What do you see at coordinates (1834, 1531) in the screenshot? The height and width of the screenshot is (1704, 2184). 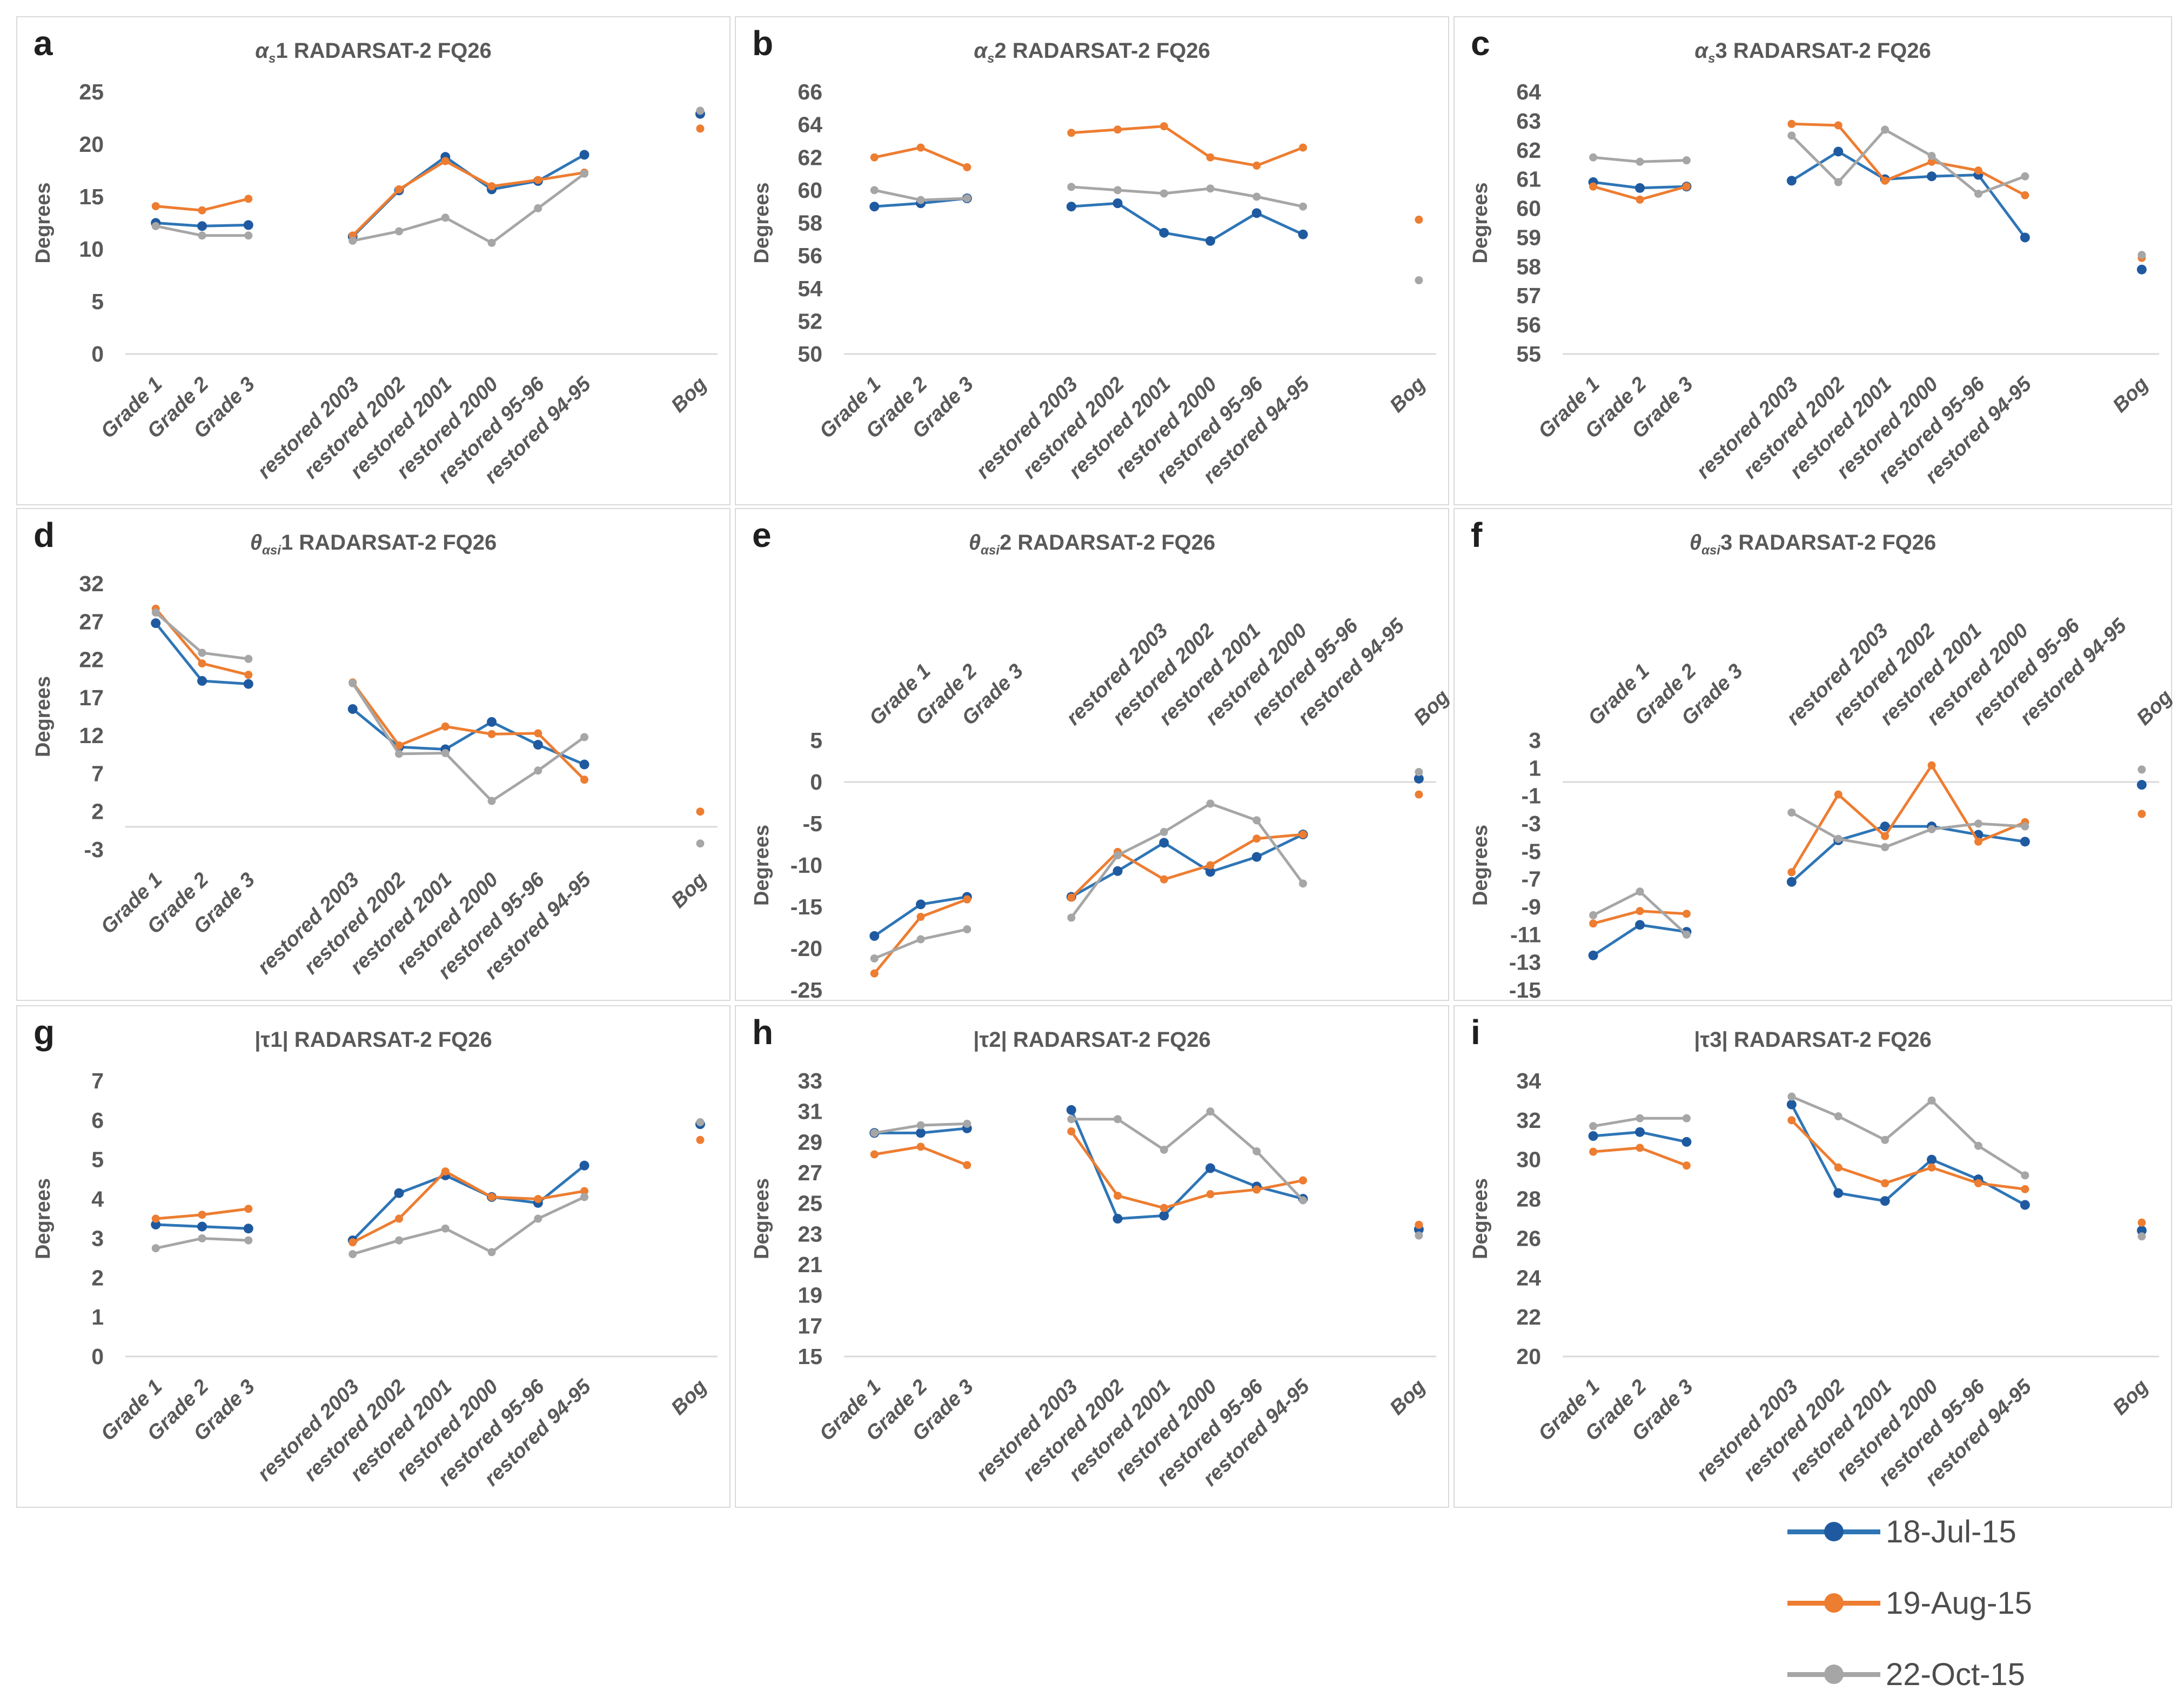 I see `legend-marker-icon` at bounding box center [1834, 1531].